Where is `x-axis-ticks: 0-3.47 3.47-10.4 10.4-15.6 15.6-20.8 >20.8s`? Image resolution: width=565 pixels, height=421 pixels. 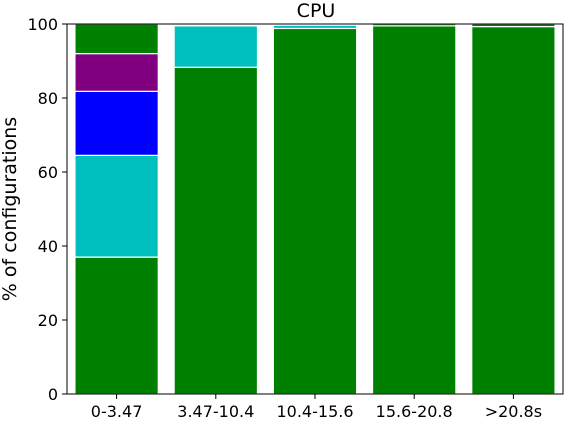 x-axis-ticks: 0-3.47 3.47-10.4 10.4-15.6 15.6-20.8 >20.8s is located at coordinates (316, 407).